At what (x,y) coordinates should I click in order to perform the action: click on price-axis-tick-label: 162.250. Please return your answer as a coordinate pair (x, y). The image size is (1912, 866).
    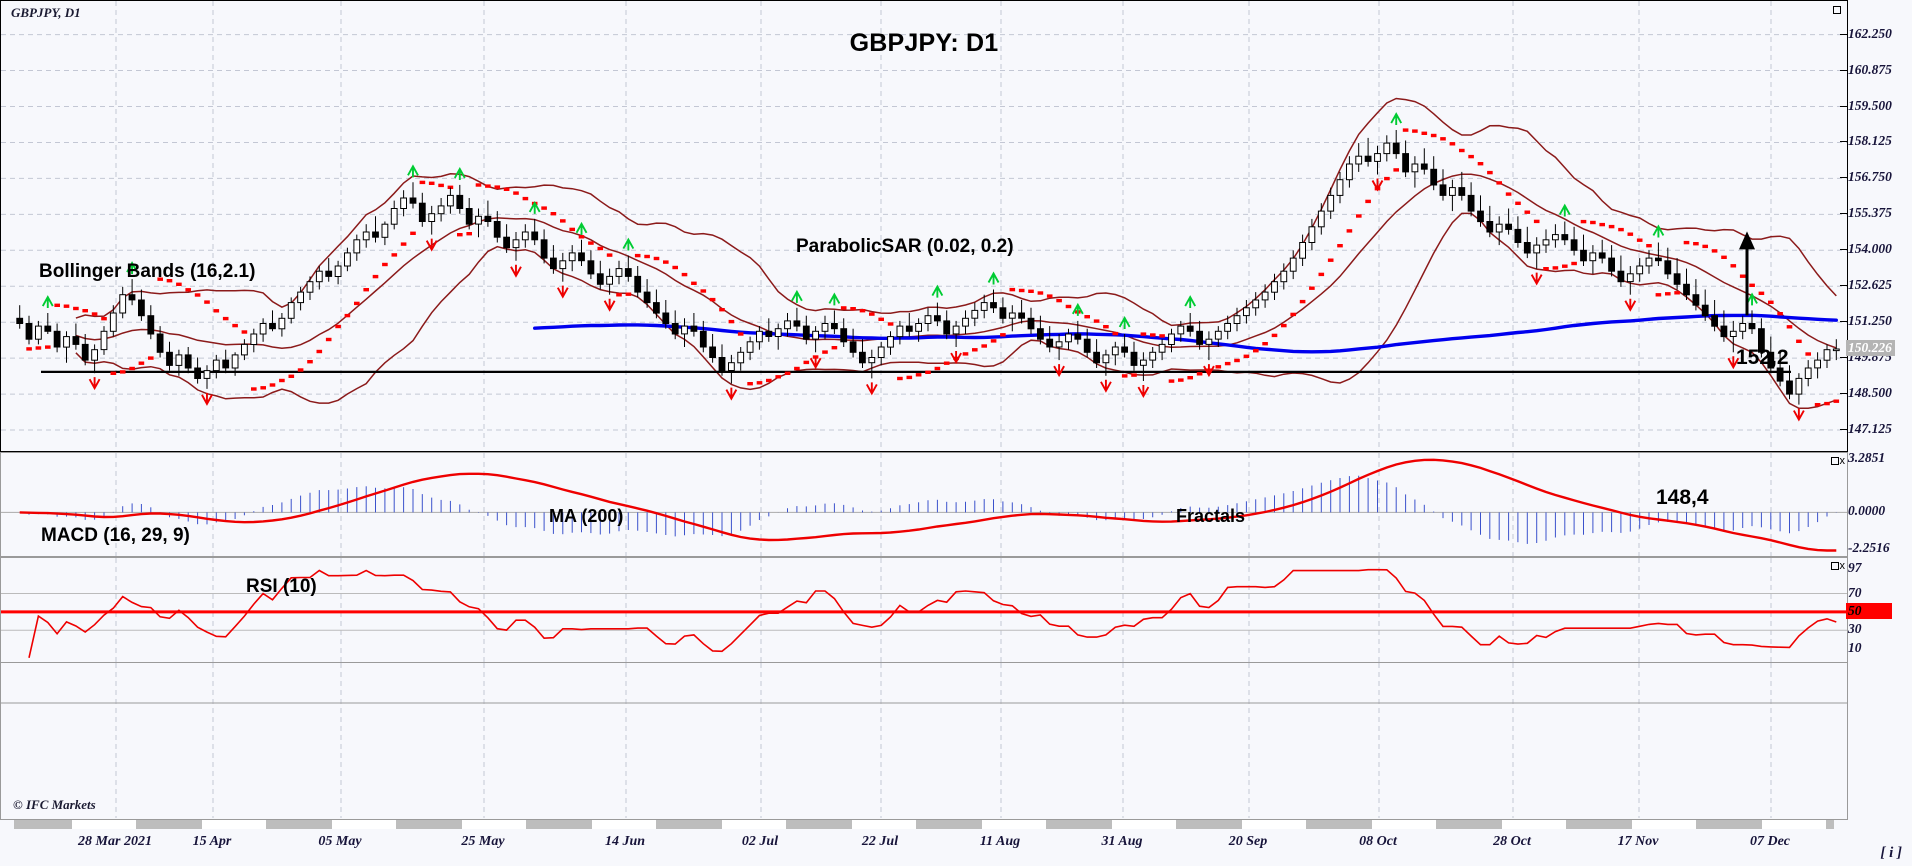
    Looking at the image, I should click on (1870, 33).